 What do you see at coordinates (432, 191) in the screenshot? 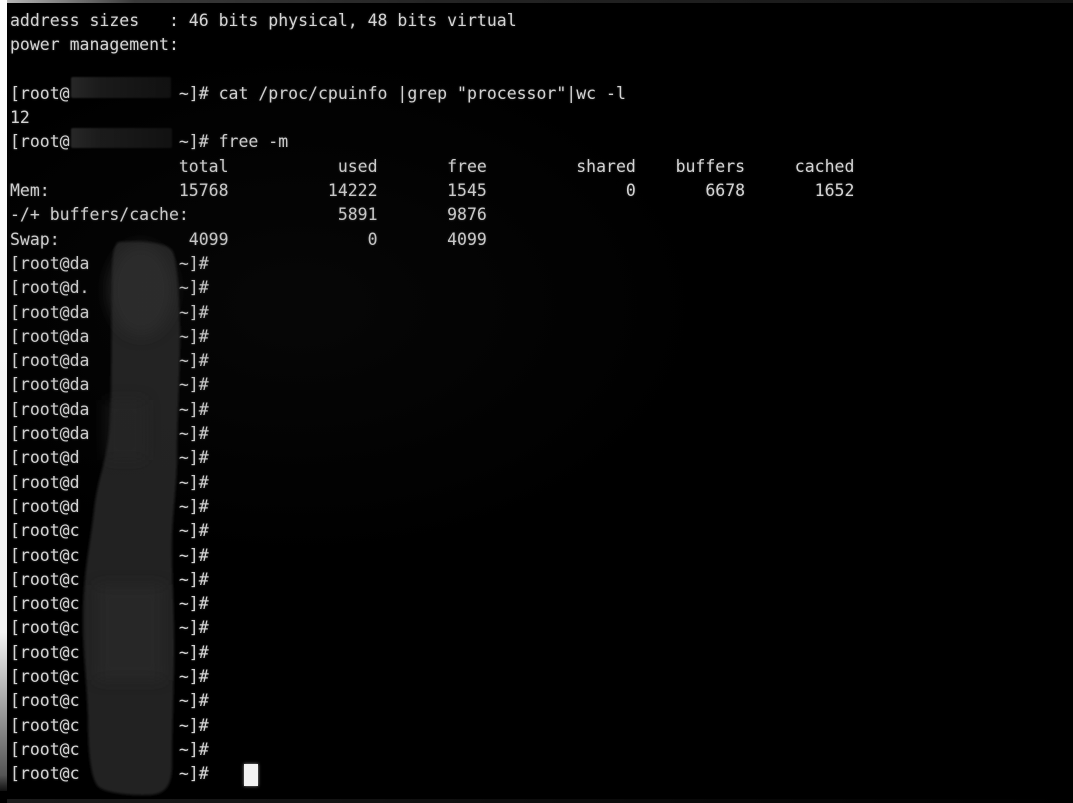
I see `terminal-line: Mem: 15768 14222 1545 0 6678 1652` at bounding box center [432, 191].